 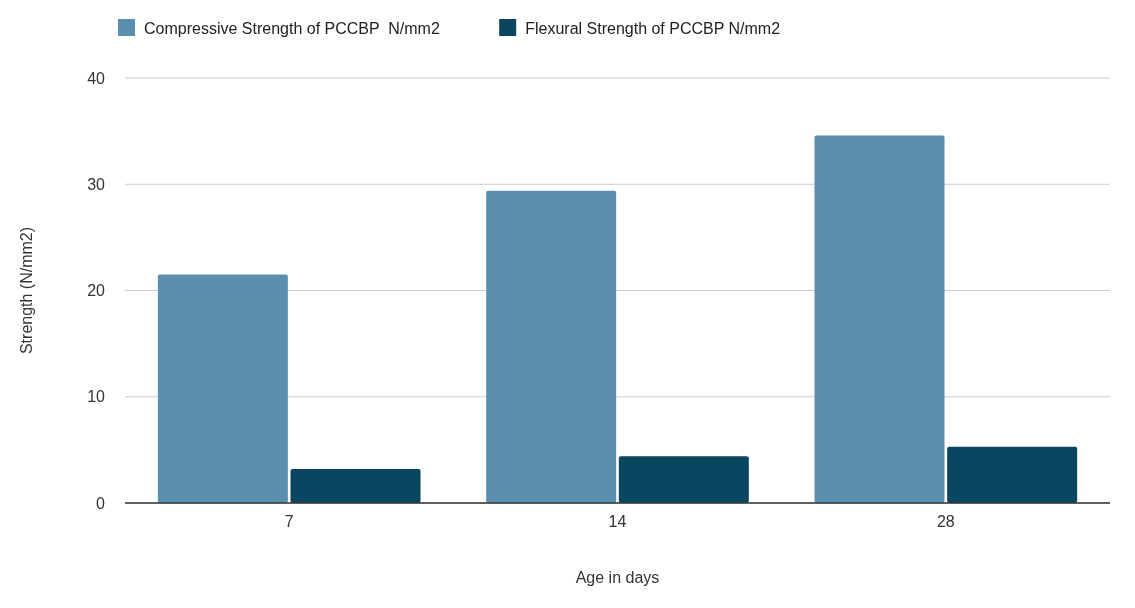 What do you see at coordinates (945, 521) in the screenshot?
I see `x-tick-label: 28` at bounding box center [945, 521].